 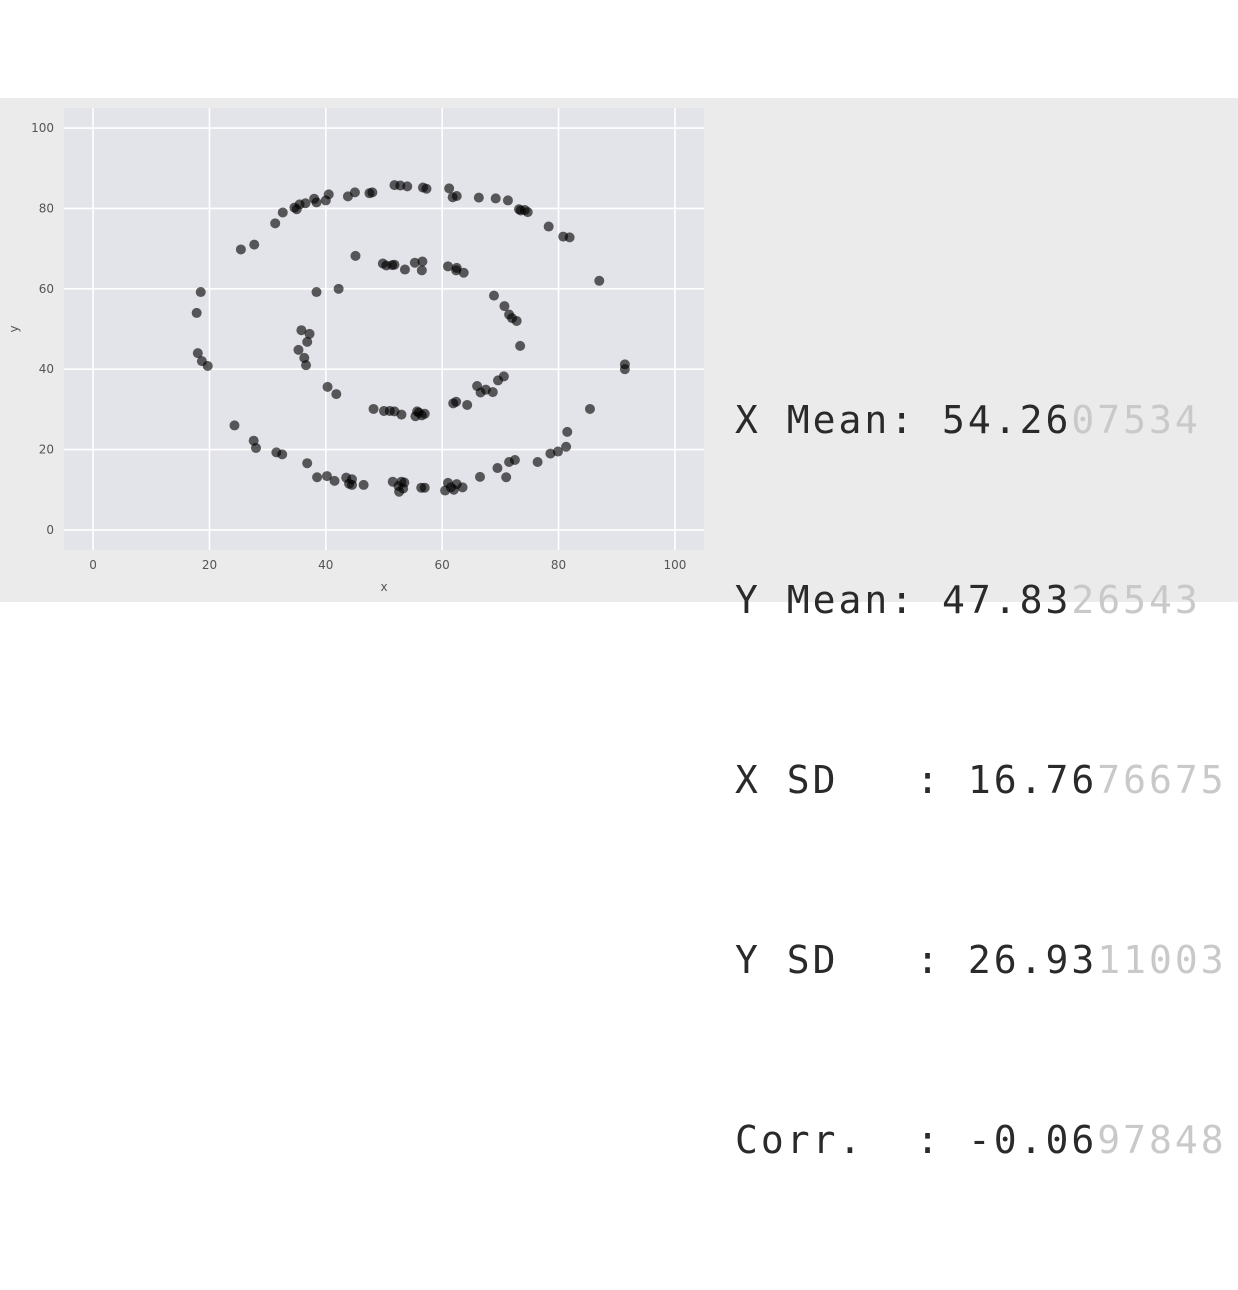 What do you see at coordinates (839, 420) in the screenshot?
I see `stat-label: X Mean:` at bounding box center [839, 420].